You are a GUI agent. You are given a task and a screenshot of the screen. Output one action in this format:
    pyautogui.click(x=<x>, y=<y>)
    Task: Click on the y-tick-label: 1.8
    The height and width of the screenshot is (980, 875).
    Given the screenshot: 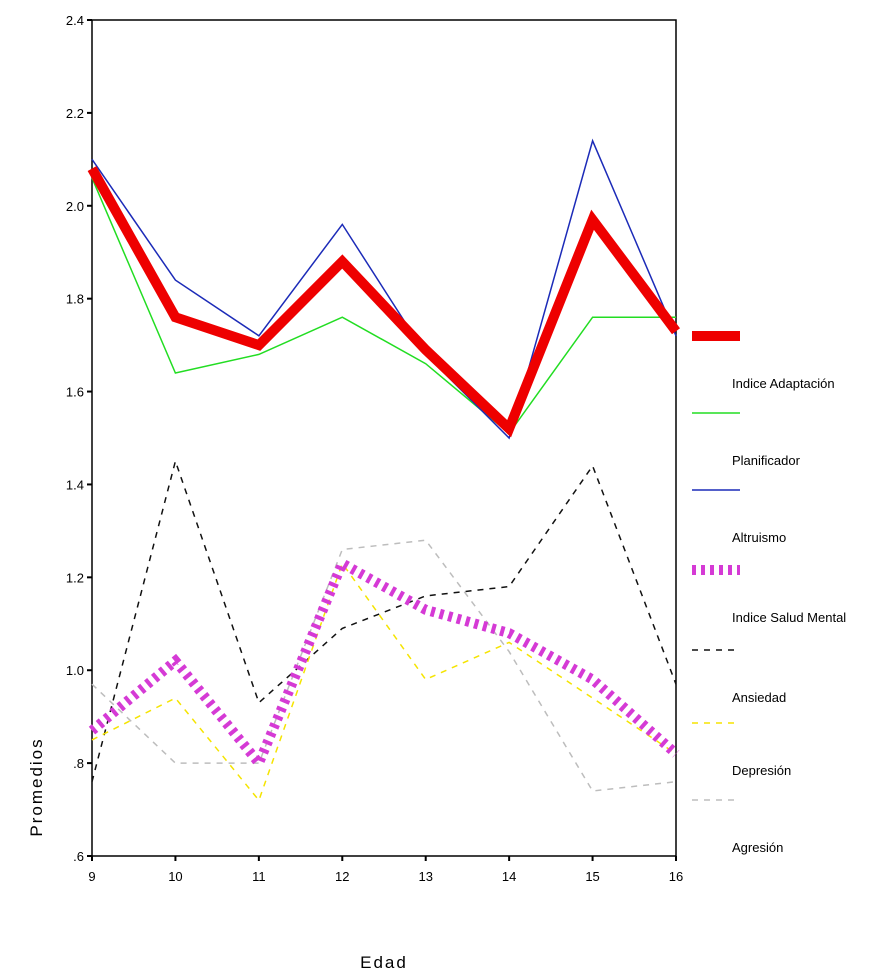 What is the action you would take?
    pyautogui.click(x=75, y=299)
    